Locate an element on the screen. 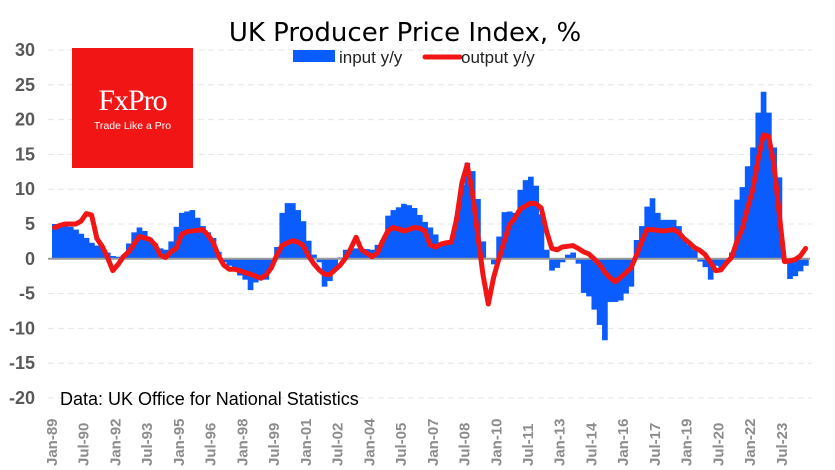 The image size is (835, 470). x-tick-label: Jul-20 is located at coordinates (718, 444).